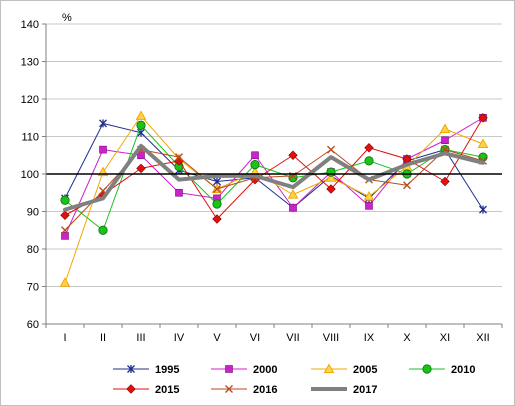  I want to click on point-2015-XI, so click(445, 181).